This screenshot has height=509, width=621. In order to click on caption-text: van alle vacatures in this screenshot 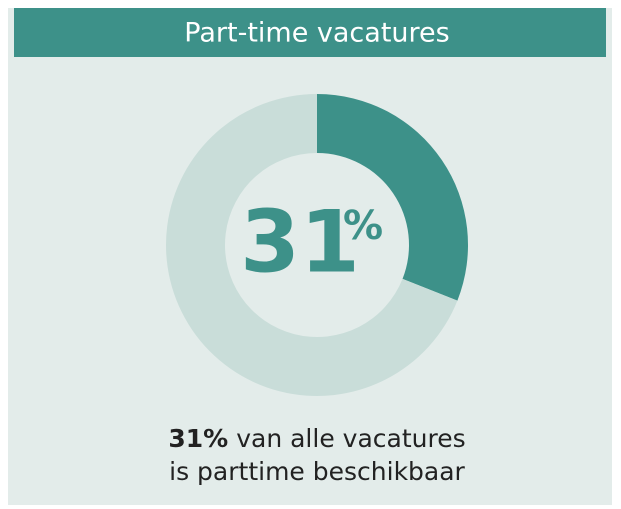, I will do `click(350, 438)`.